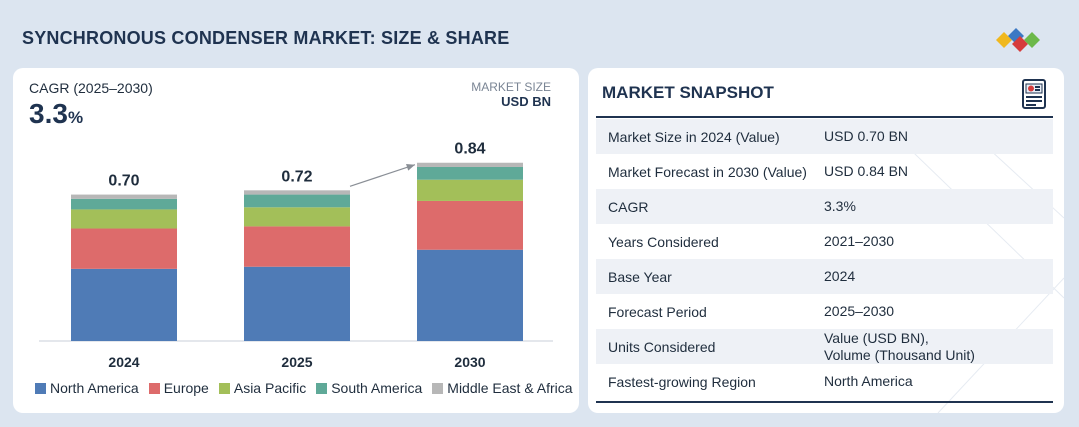 The width and height of the screenshot is (1079, 427). What do you see at coordinates (297, 246) in the screenshot?
I see `bar-segment-2025-europe` at bounding box center [297, 246].